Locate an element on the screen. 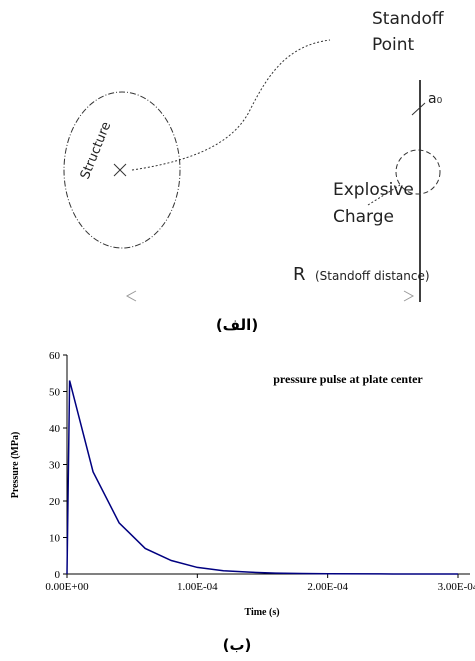 This screenshot has width=475, height=661. y-tick-label: 60 is located at coordinates (55, 356).